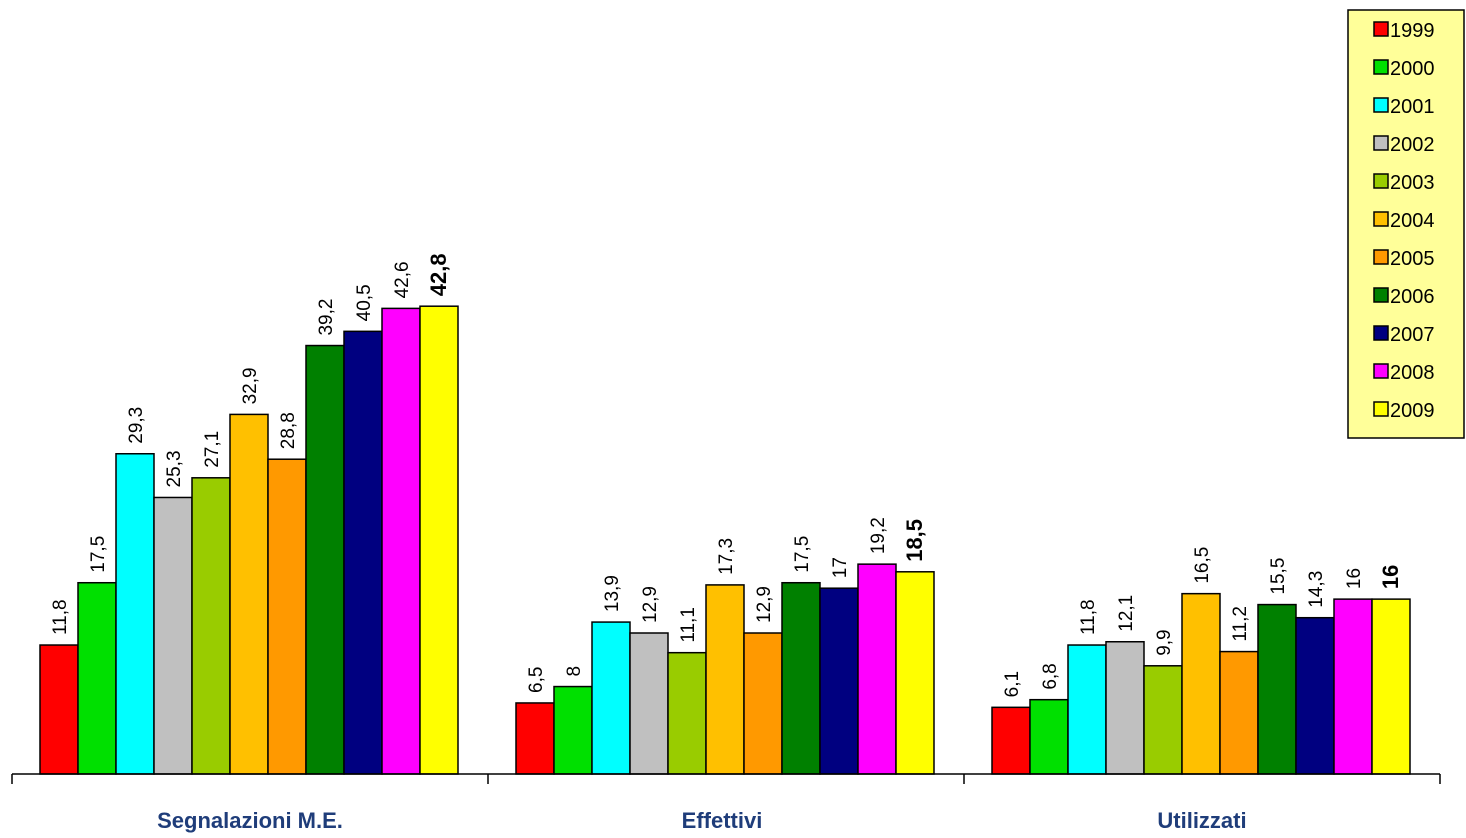 The width and height of the screenshot is (1466, 838). Describe the element at coordinates (764, 604) in the screenshot. I see `value-label-2005-2: 12,9` at that location.